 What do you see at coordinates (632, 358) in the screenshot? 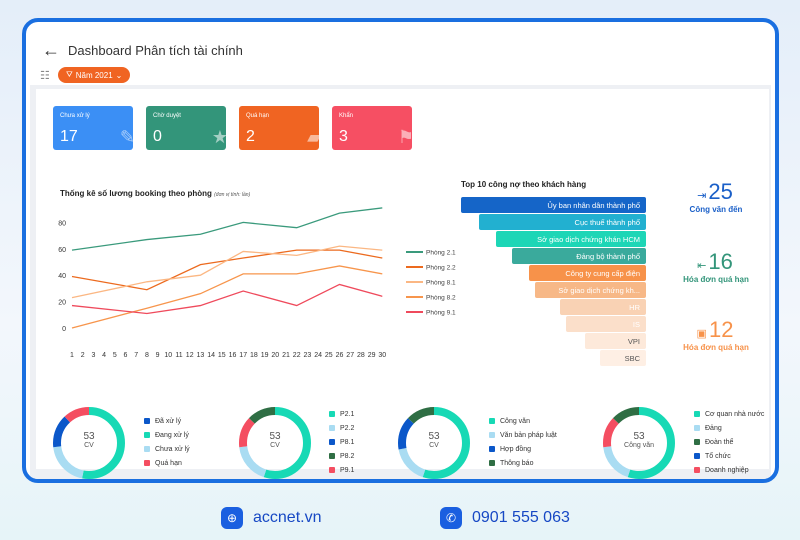
I see `funnel-label: SBC` at bounding box center [632, 358].